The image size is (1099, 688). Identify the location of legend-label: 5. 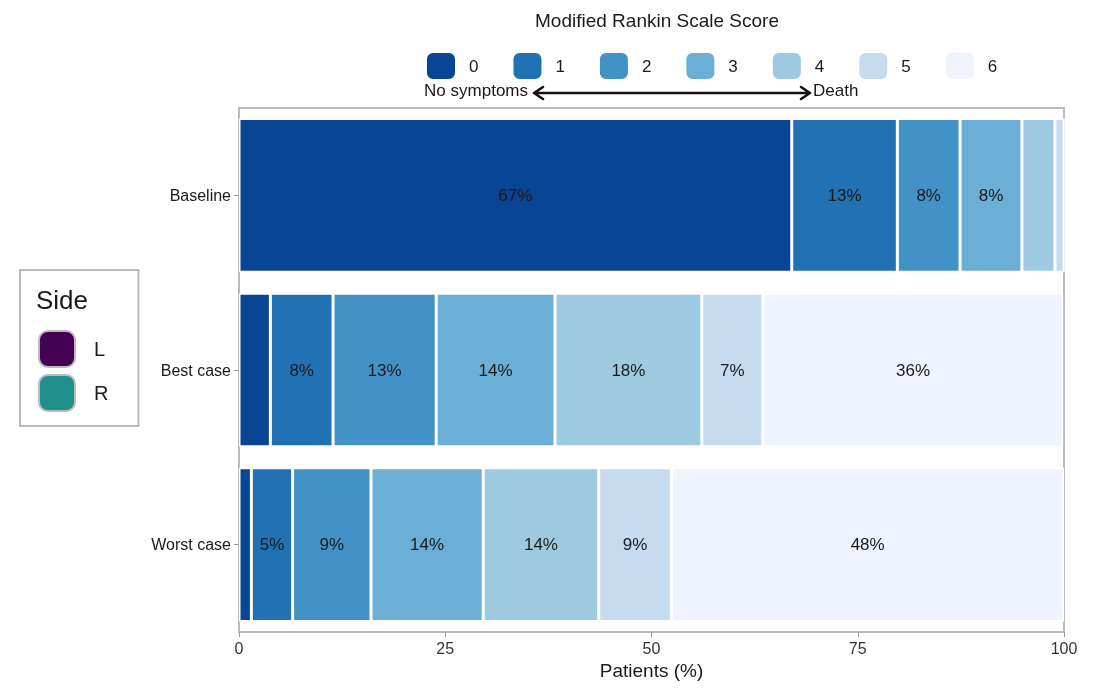
(906, 66).